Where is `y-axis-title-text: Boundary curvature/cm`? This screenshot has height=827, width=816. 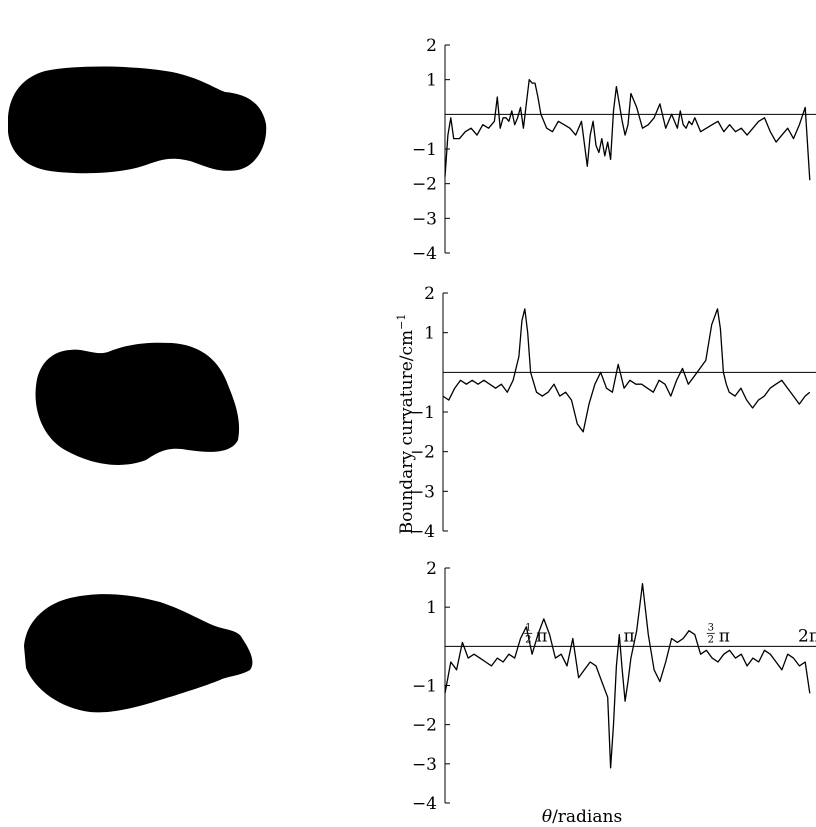 y-axis-title-text: Boundary curvature/cm is located at coordinates (407, 432).